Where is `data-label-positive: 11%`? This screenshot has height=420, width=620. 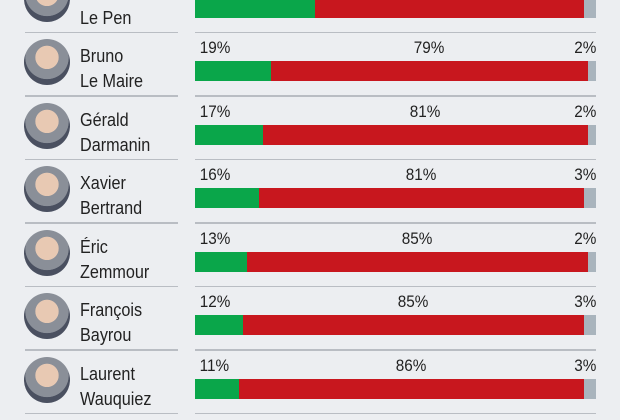 data-label-positive: 11% is located at coordinates (214, 365).